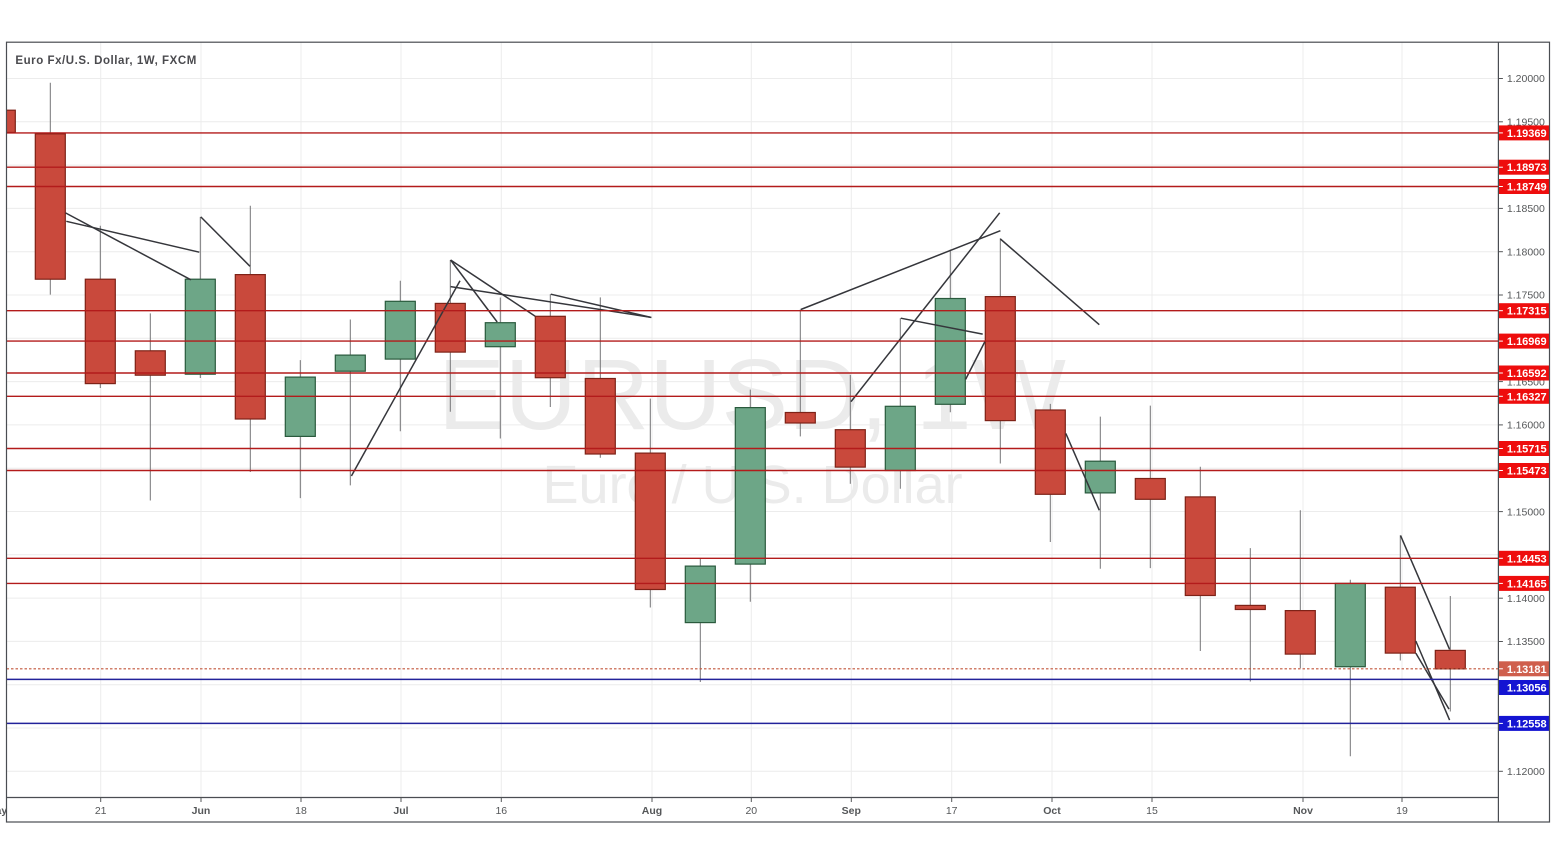 Image resolution: width=1556 pixels, height=859 pixels. What do you see at coordinates (101, 811) in the screenshot?
I see `svg-text: 21` at bounding box center [101, 811].